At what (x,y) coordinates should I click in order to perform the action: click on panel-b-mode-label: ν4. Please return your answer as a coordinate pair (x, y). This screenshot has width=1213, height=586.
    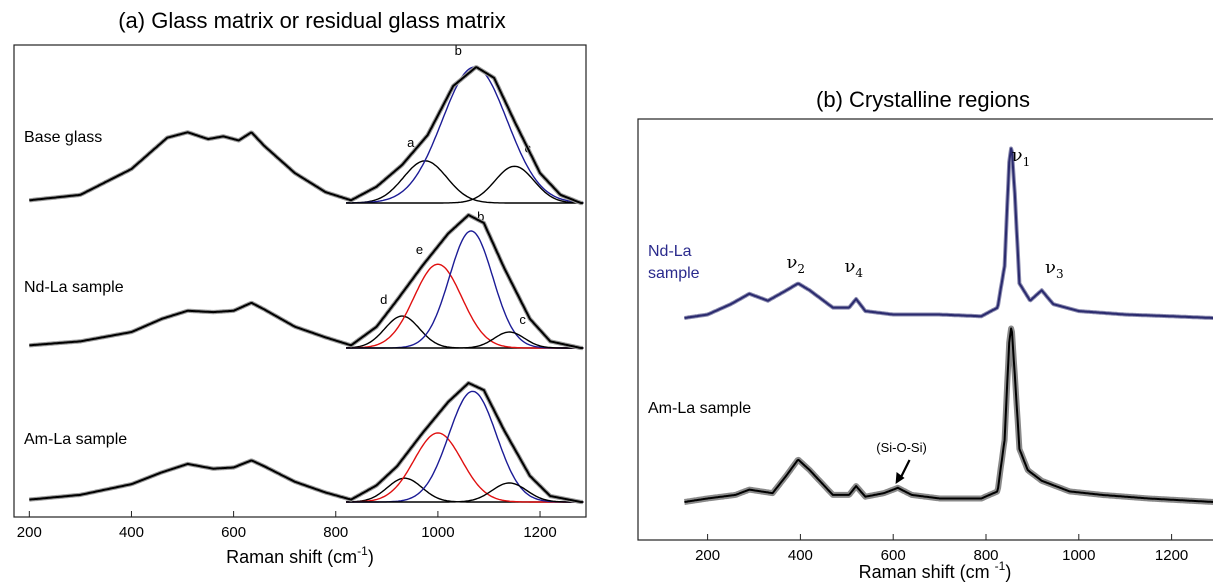
    Looking at the image, I should click on (853, 268).